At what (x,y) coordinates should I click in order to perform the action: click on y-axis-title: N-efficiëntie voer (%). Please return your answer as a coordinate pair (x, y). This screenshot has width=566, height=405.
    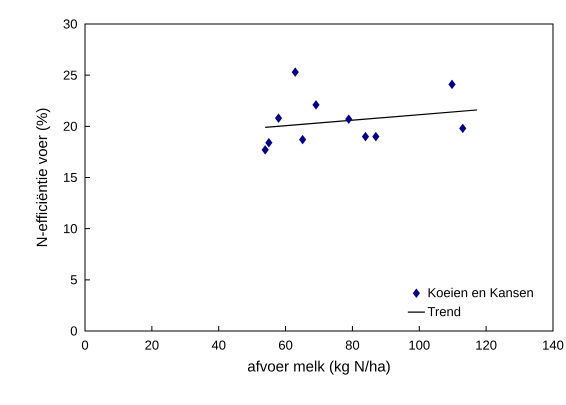
    Looking at the image, I should click on (43, 177).